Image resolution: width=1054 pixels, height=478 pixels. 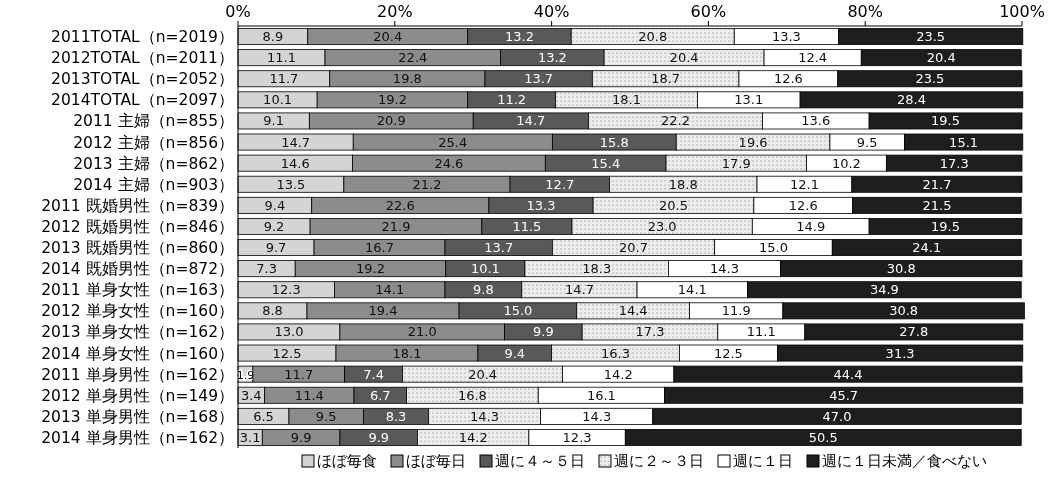 I want to click on data-label: 20.7, so click(x=633, y=248).